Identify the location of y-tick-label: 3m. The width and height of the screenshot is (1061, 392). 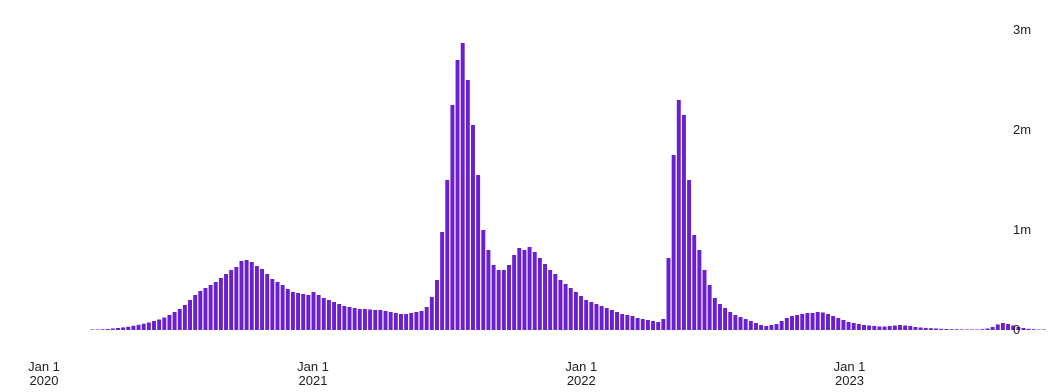
(1022, 29).